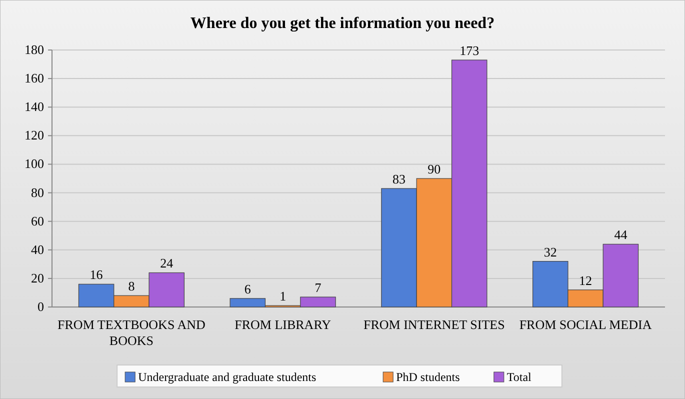 The width and height of the screenshot is (685, 399). What do you see at coordinates (34, 78) in the screenshot?
I see `y-tick-label: 160` at bounding box center [34, 78].